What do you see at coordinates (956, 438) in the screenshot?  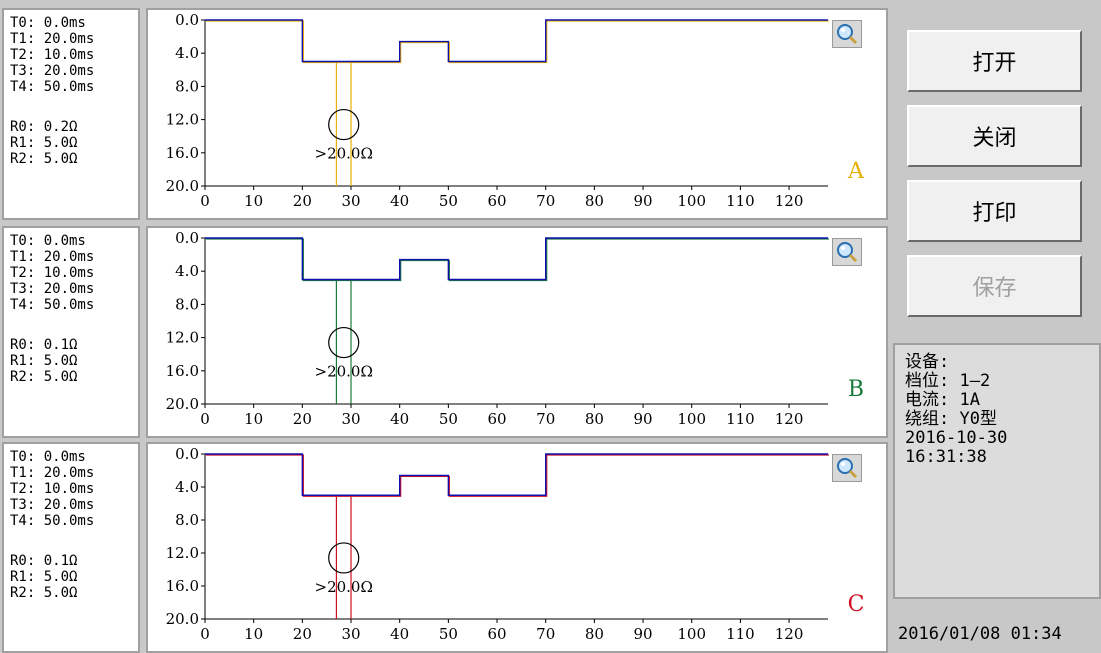 I see `status-date-line: 2016-10-30` at bounding box center [956, 438].